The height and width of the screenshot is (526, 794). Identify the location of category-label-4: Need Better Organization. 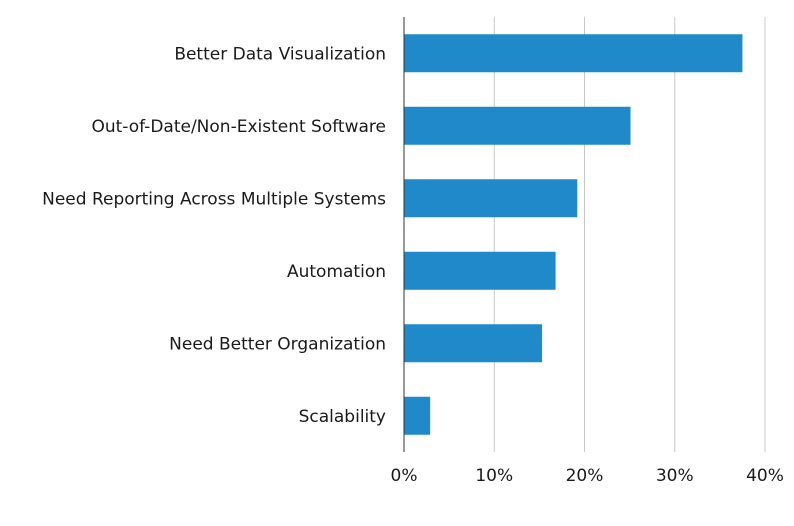
(277, 344).